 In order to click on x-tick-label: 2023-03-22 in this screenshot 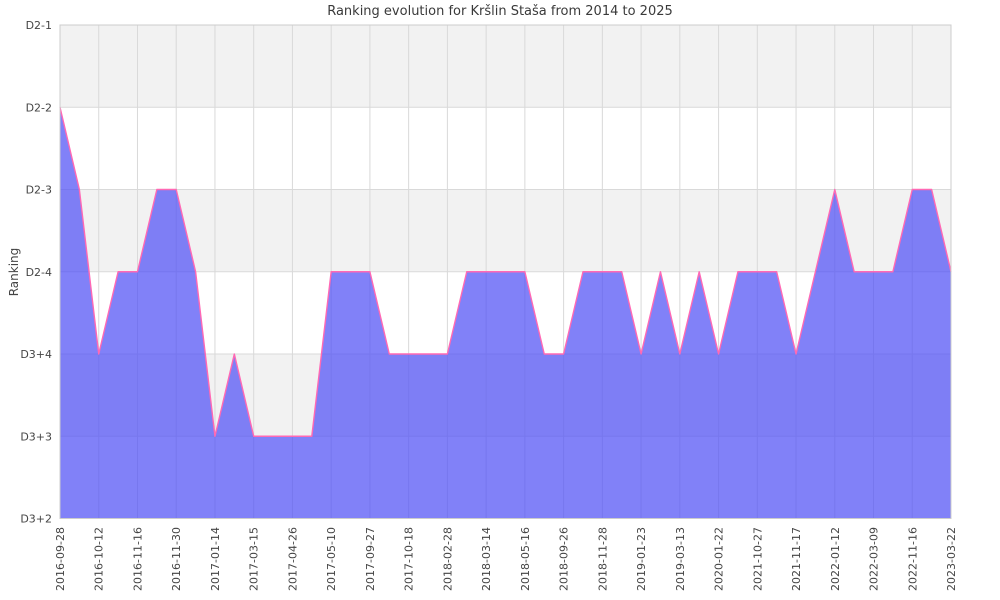, I will do `click(951, 559)`.